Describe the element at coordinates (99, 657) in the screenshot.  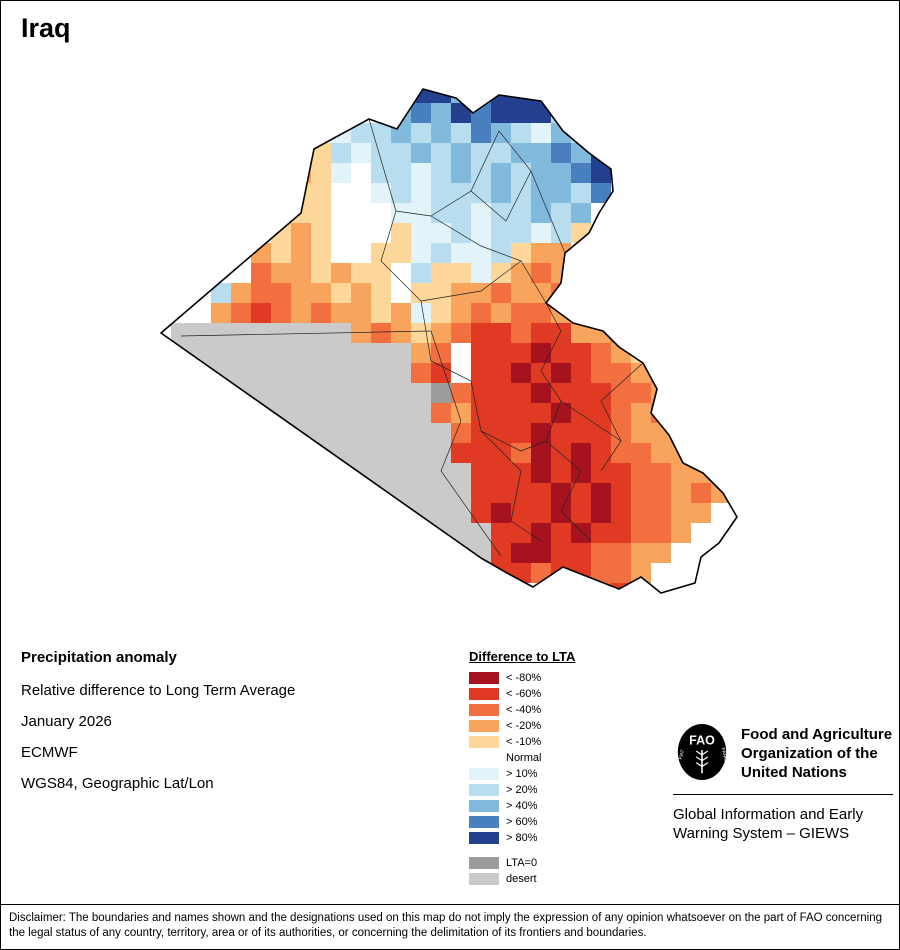
I see `info-heading: Precipitation anomaly` at that location.